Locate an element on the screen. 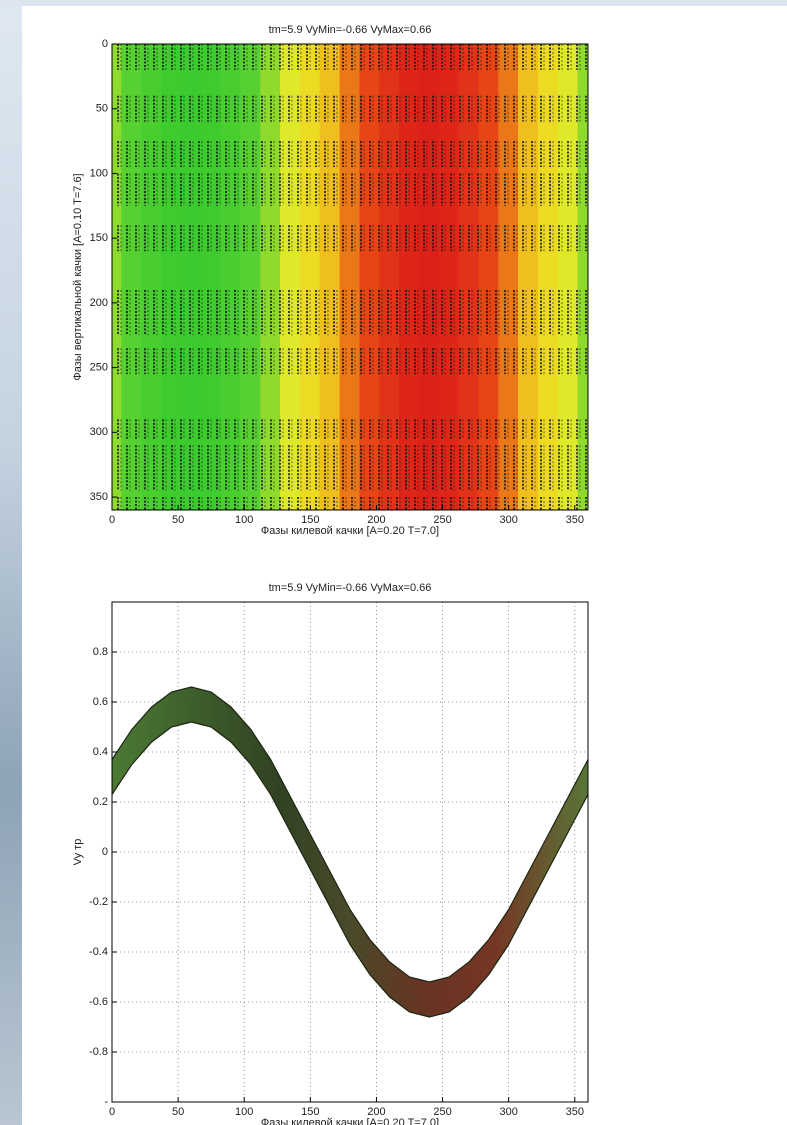  y-tick-label: 100 is located at coordinates (99, 173).